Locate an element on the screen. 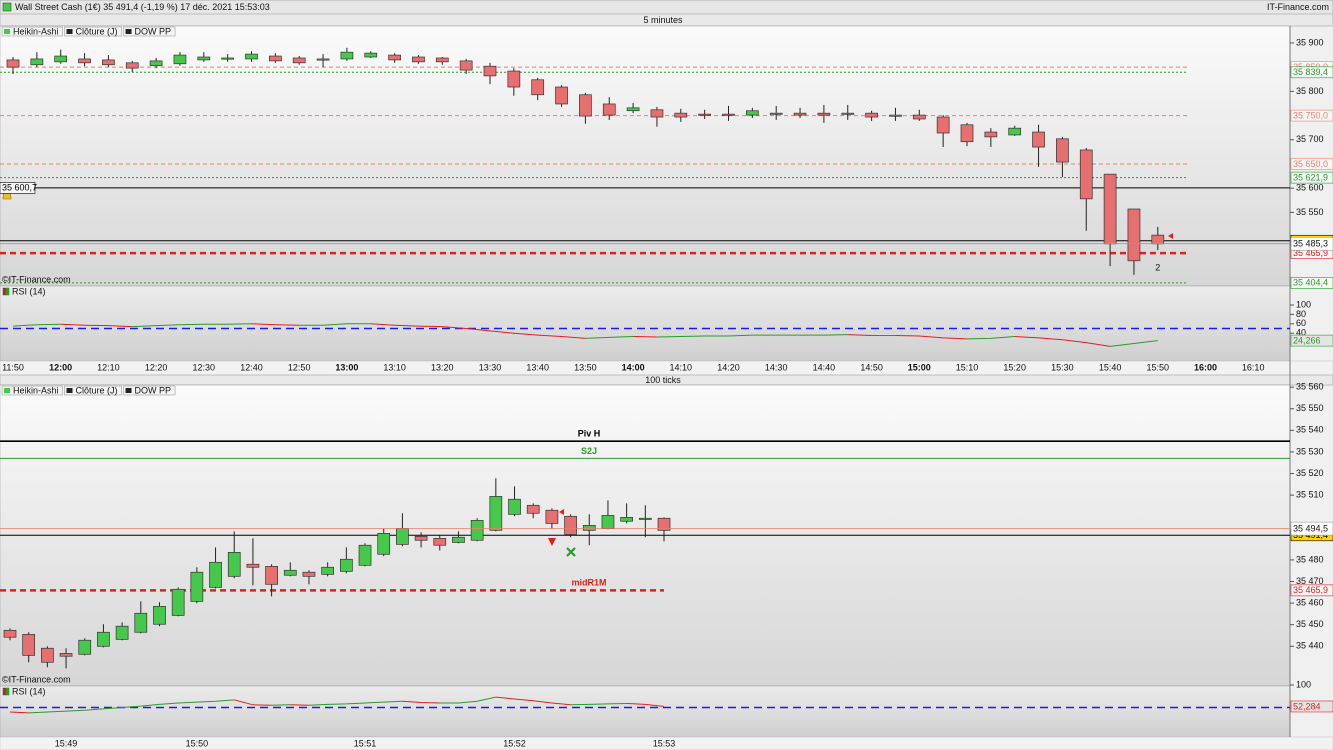 The height and width of the screenshot is (750, 1333). y-tick-label: 35 550 is located at coordinates (1310, 212).